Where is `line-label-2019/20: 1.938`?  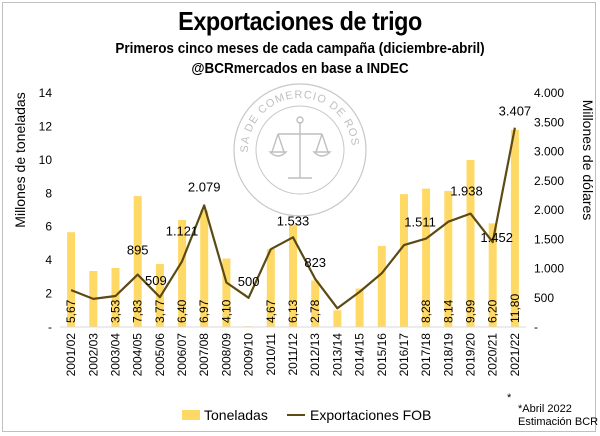 line-label-2019/20: 1.938 is located at coordinates (466, 191).